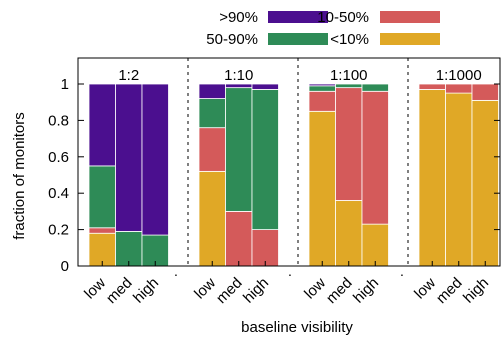 The height and width of the screenshot is (339, 503). Describe the element at coordinates (349, 75) in the screenshot. I see `group-label: 1:100` at that location.